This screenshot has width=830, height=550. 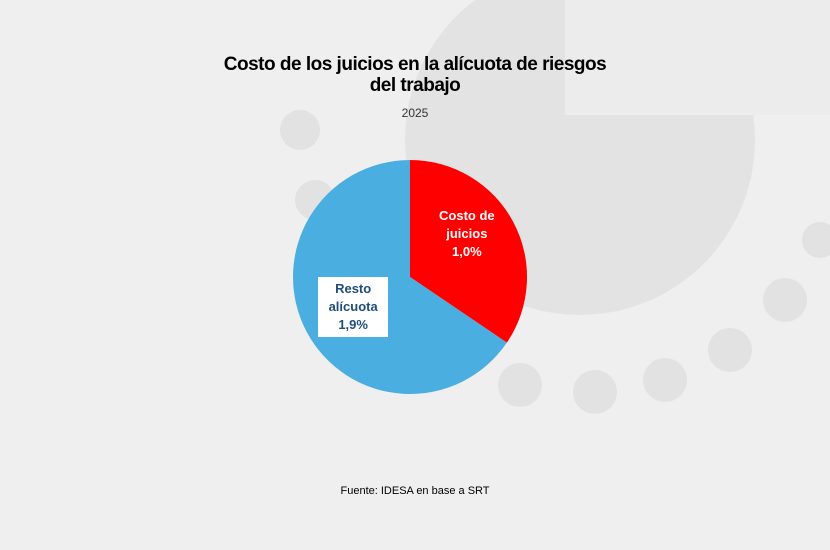 I want to click on chart-subtitle: 2025, so click(x=415, y=113).